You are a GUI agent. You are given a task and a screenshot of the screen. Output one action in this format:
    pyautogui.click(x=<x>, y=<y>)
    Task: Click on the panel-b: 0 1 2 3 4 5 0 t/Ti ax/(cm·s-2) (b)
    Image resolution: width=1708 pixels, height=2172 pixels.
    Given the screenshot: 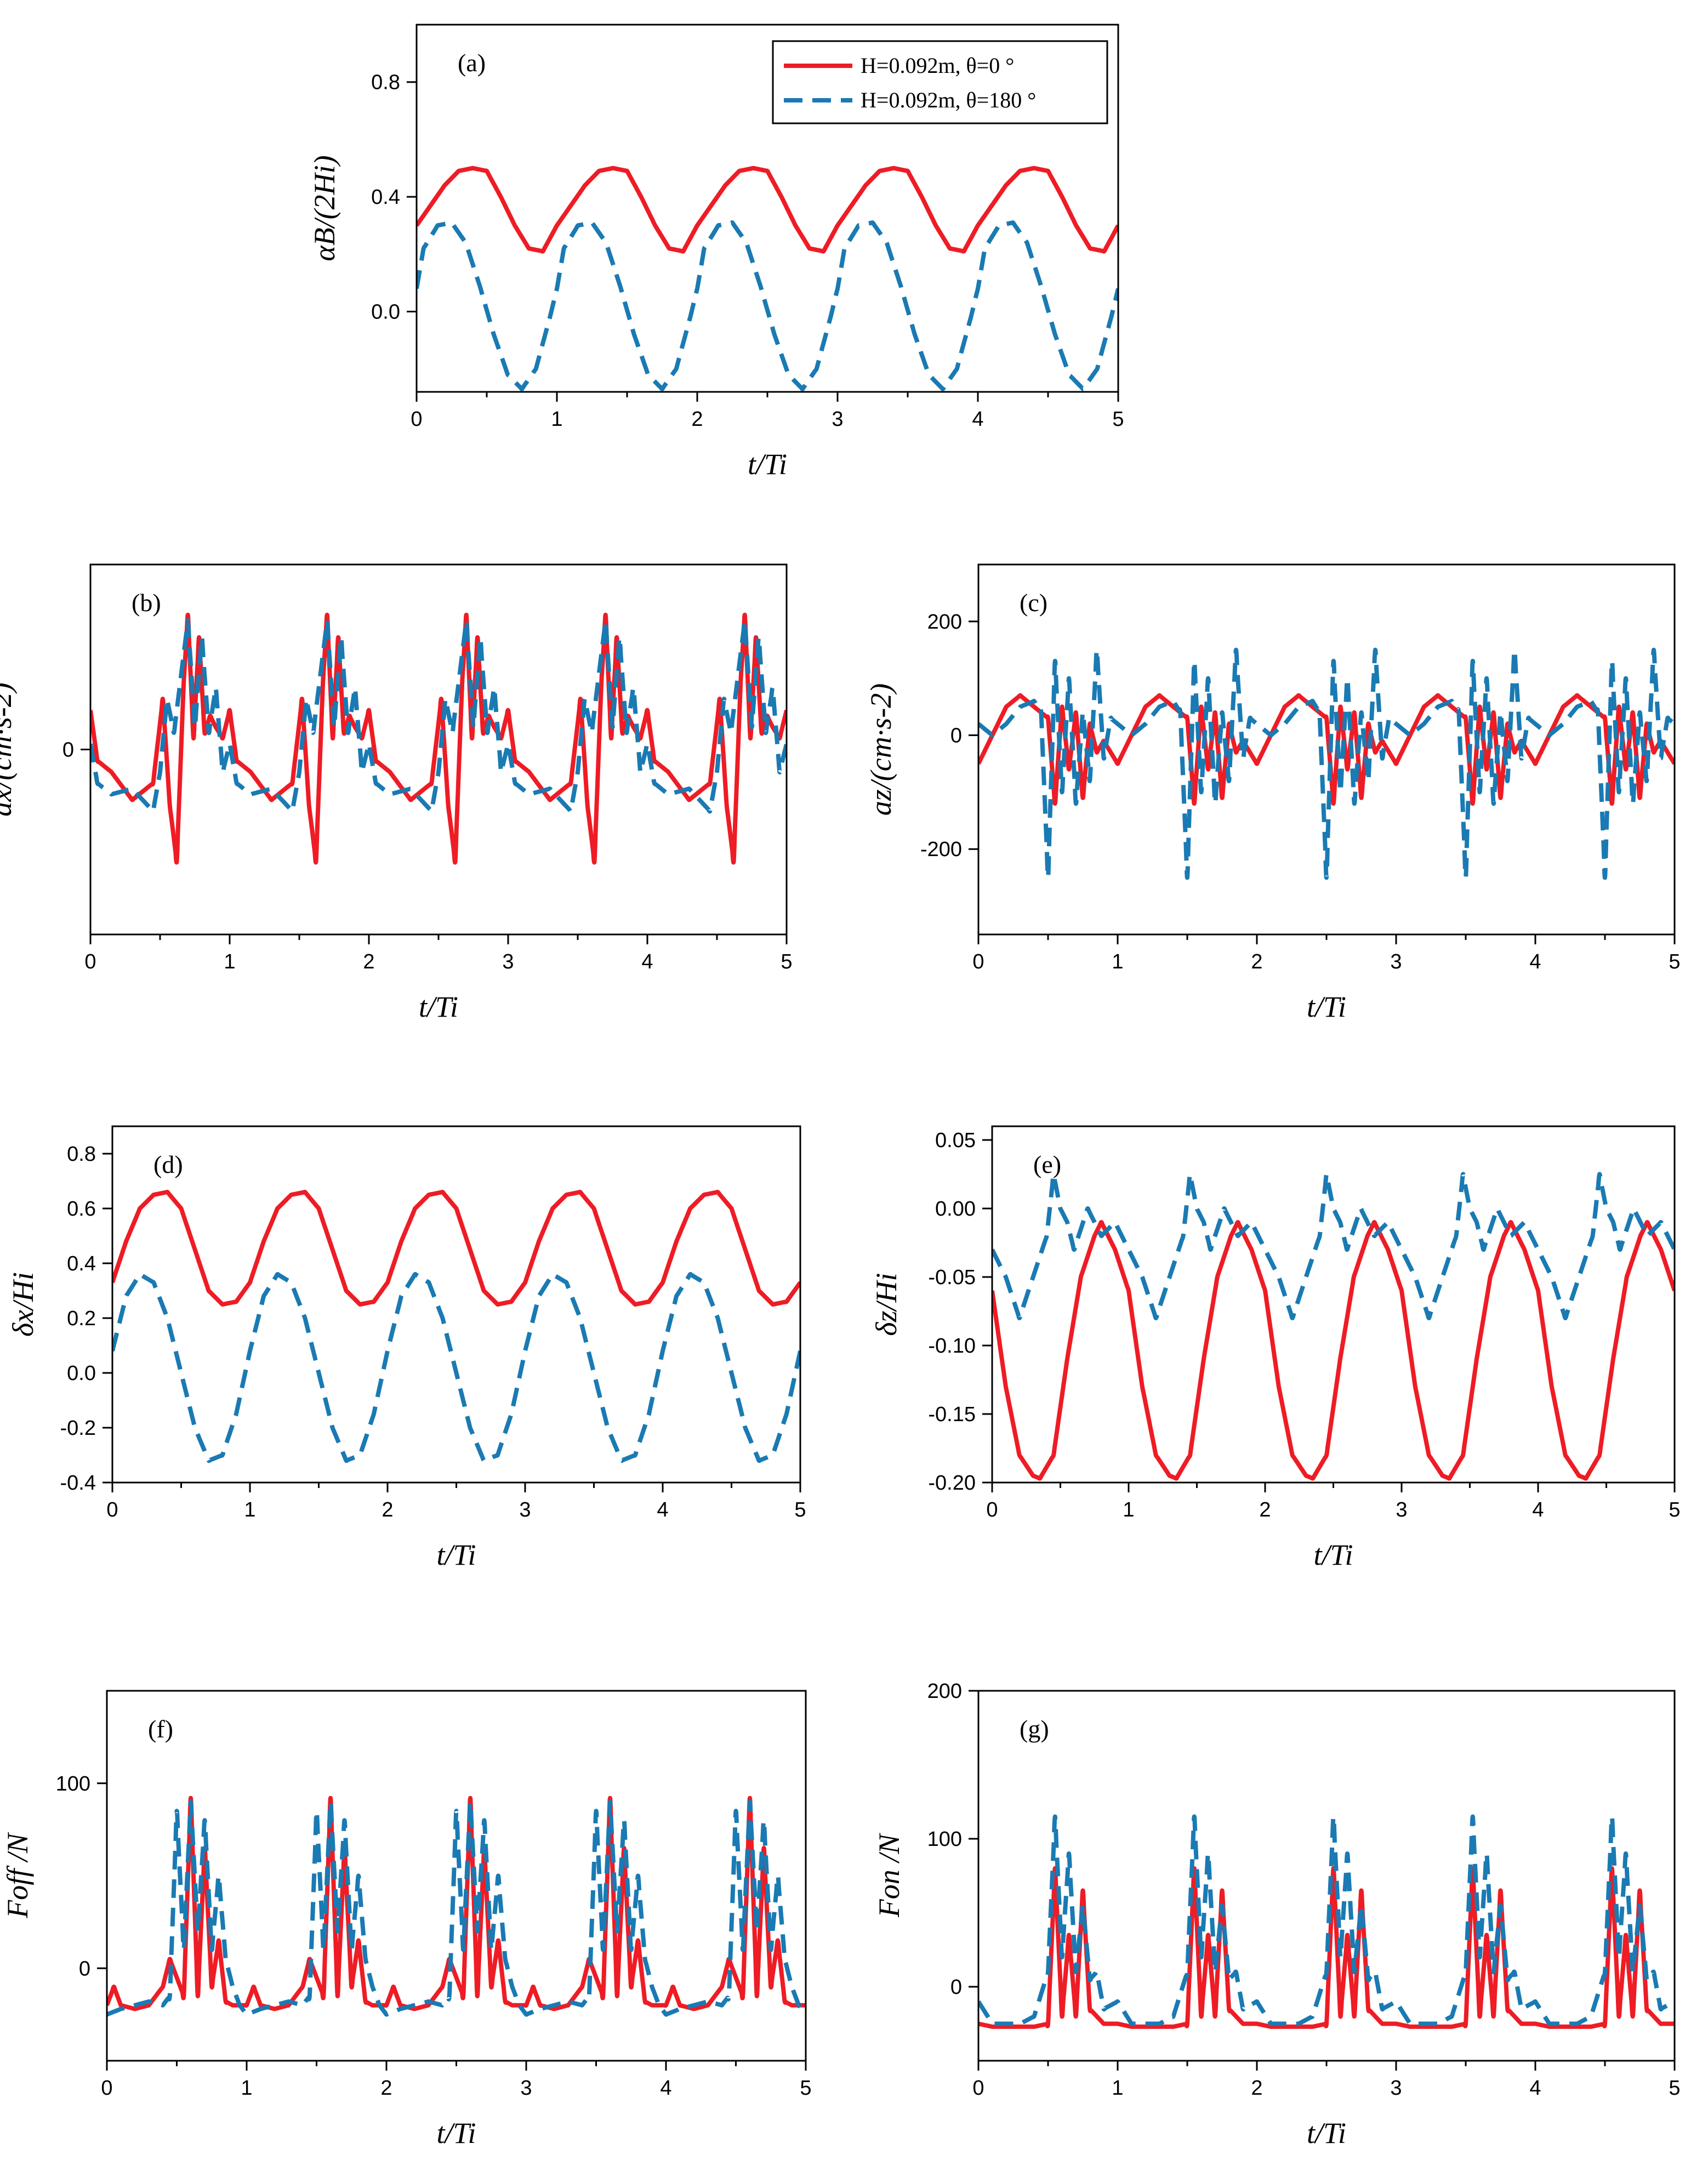 What is the action you would take?
    pyautogui.click(x=396, y=793)
    